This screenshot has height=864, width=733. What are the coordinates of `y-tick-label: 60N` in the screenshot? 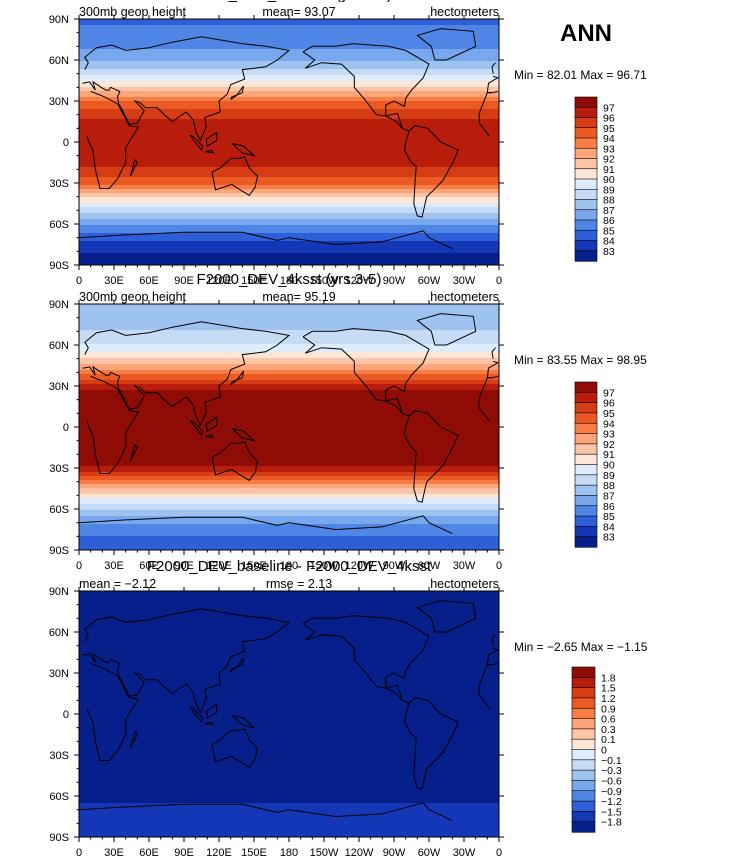 It's located at (59, 633).